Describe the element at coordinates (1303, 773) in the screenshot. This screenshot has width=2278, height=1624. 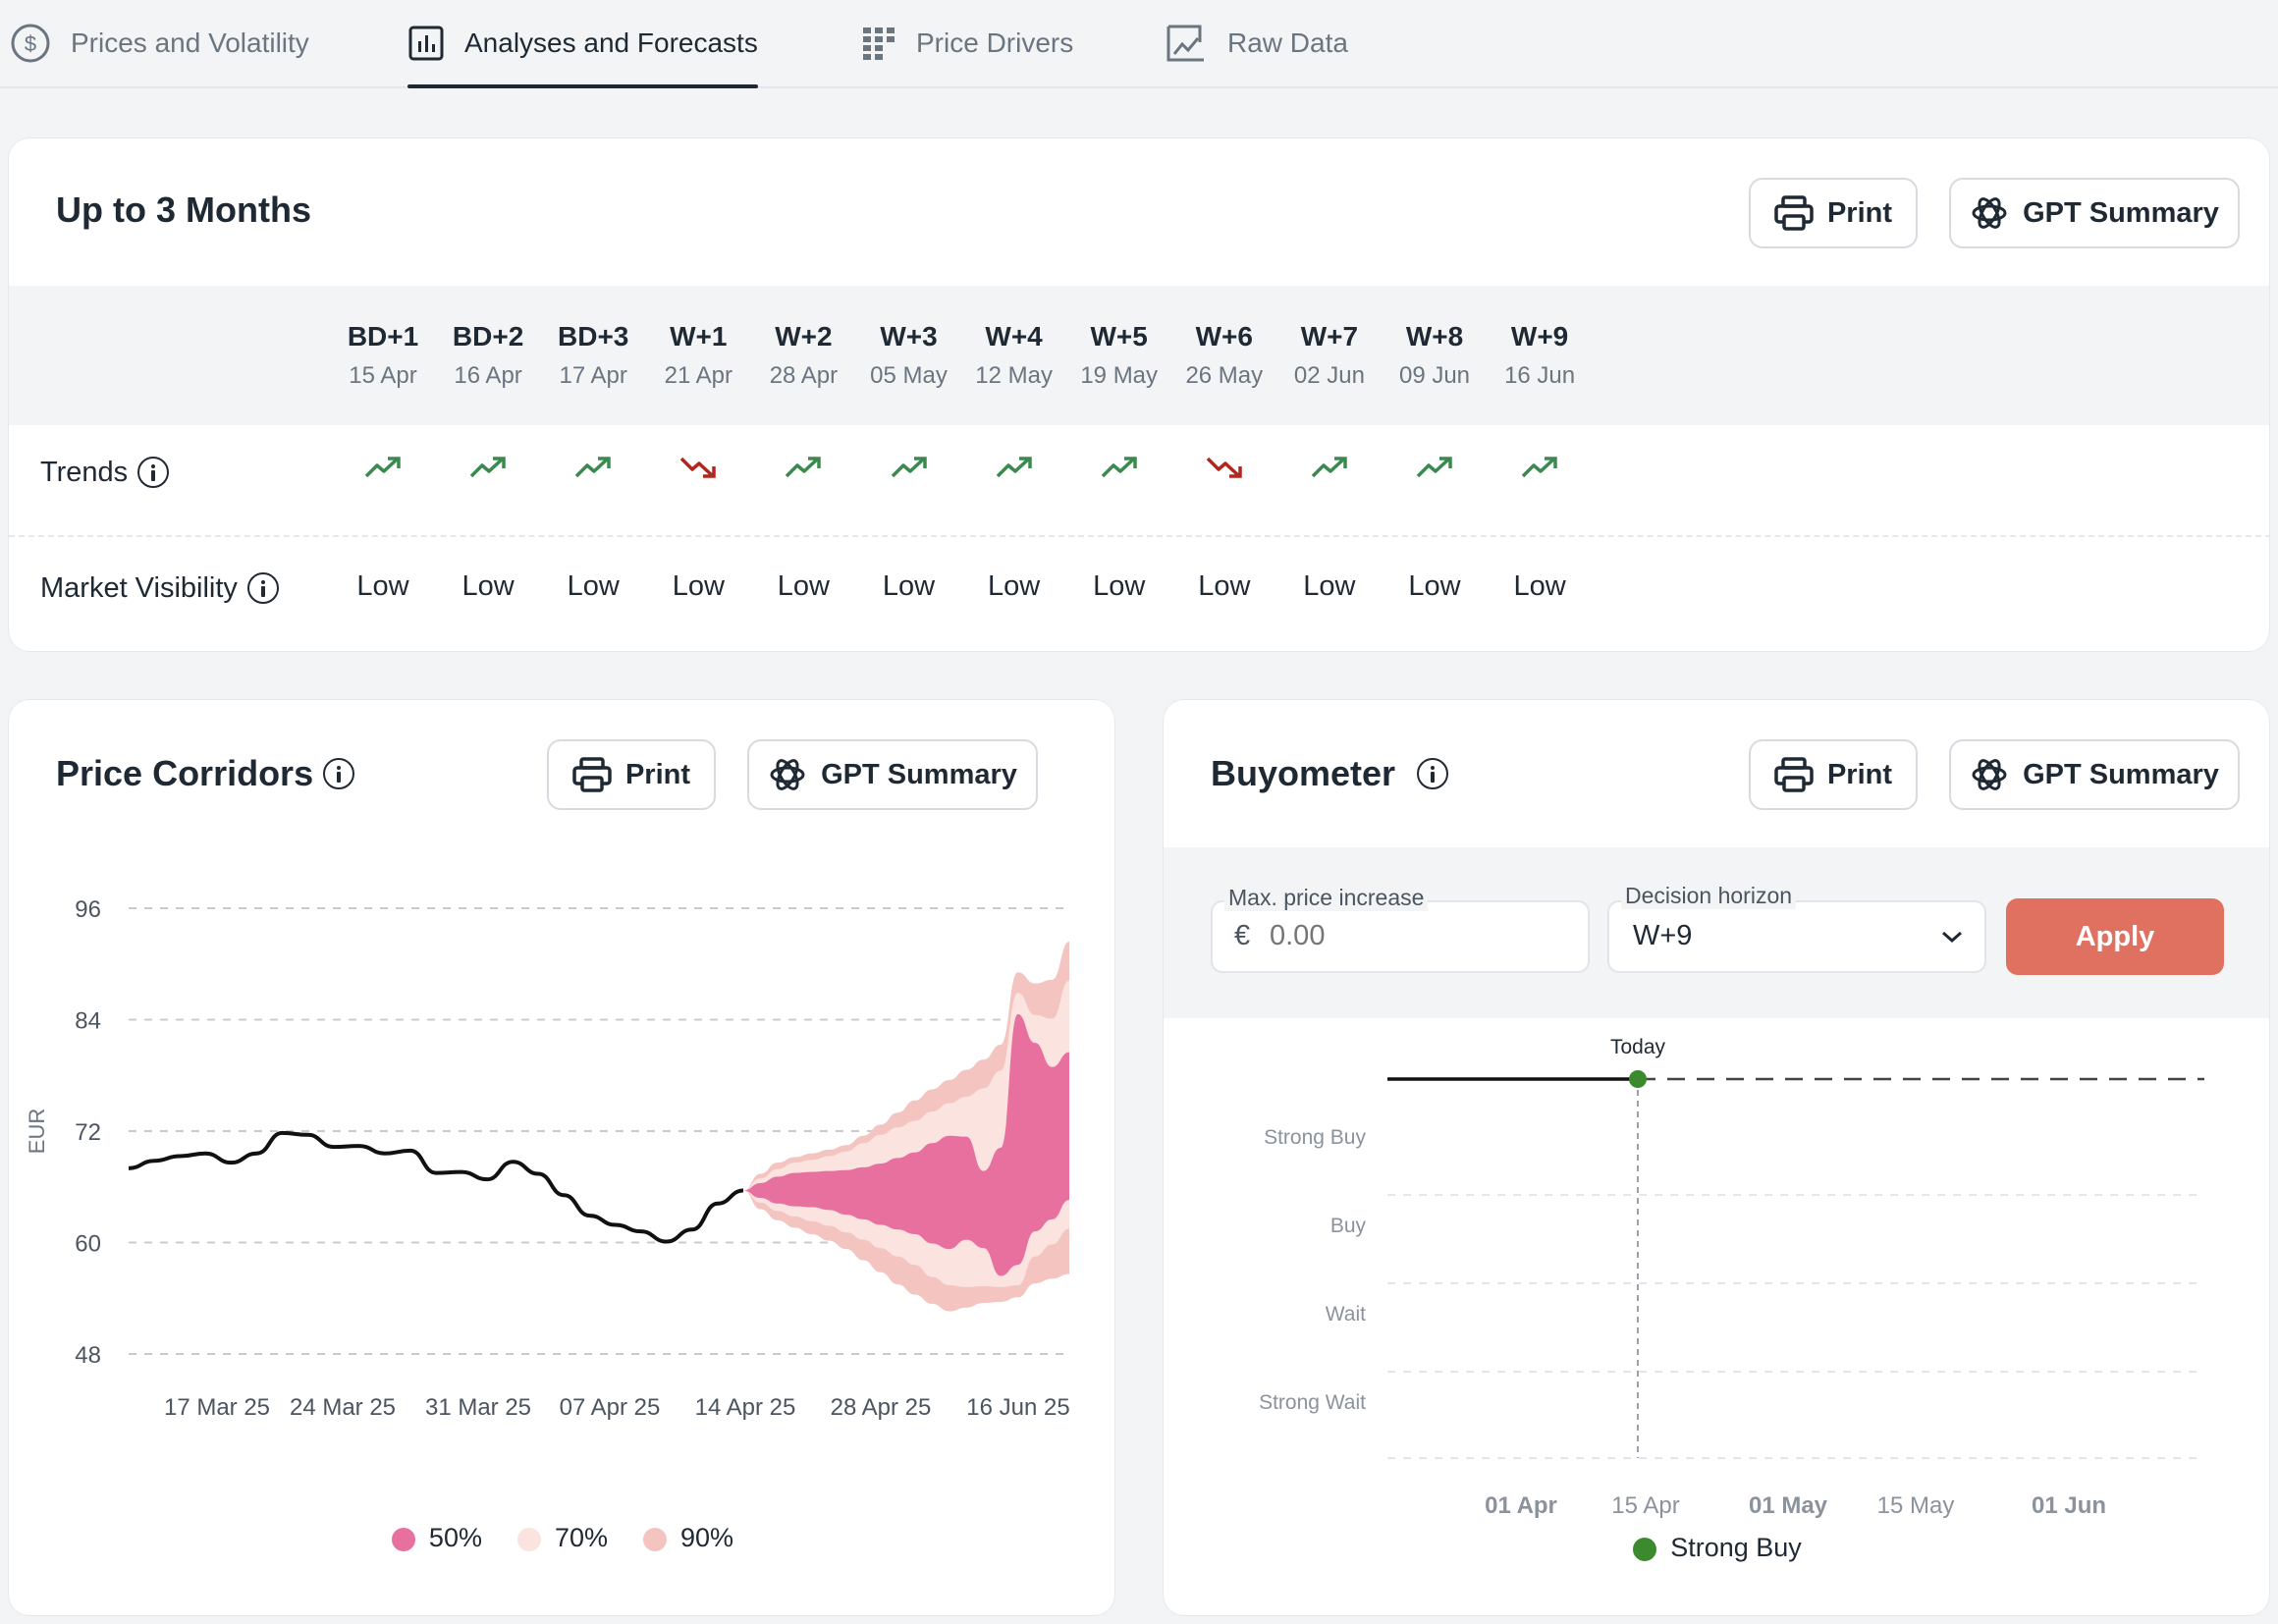
I see `buyometer-title-text: Buyometer` at that location.